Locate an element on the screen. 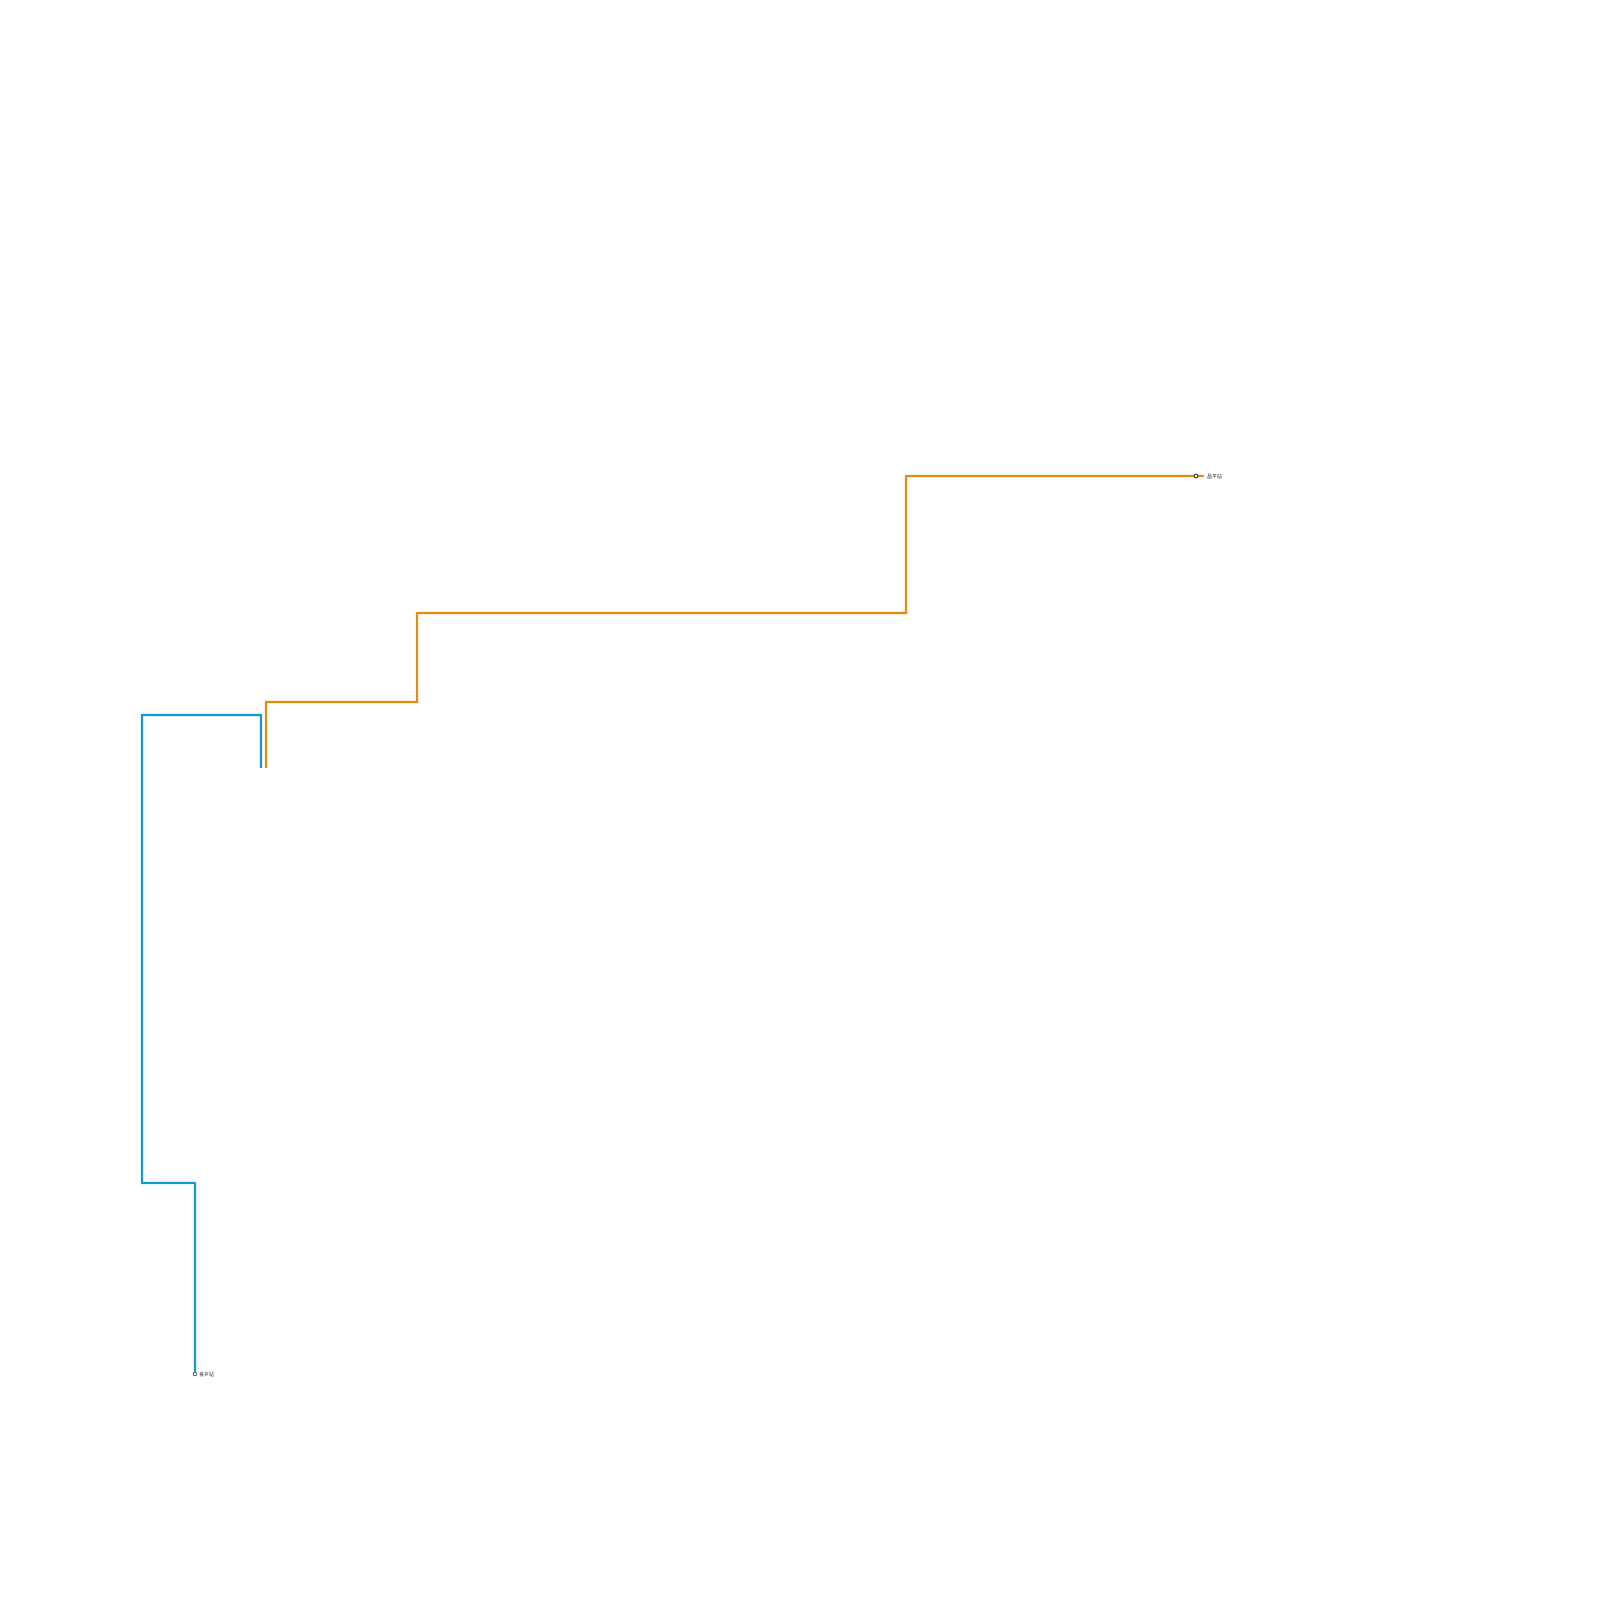  blue-line is located at coordinates (201, 1043).